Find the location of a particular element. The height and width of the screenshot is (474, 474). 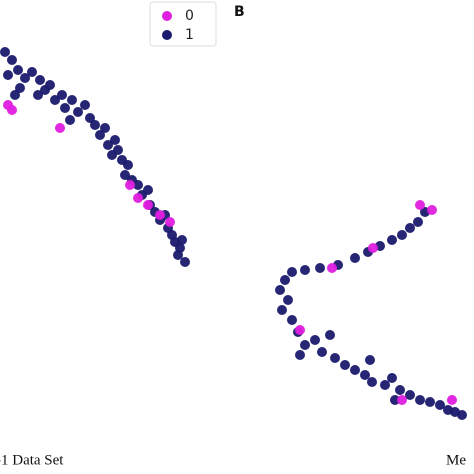

panel-label: B is located at coordinates (239, 12).